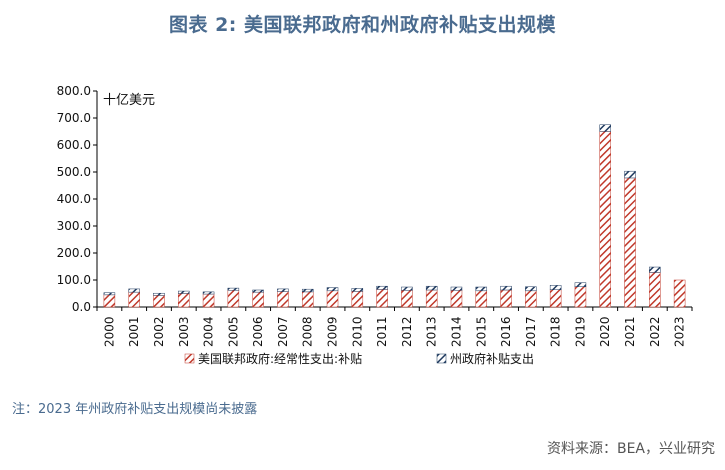  What do you see at coordinates (531, 331) in the screenshot?
I see `x-tick-label: 2017` at bounding box center [531, 331].